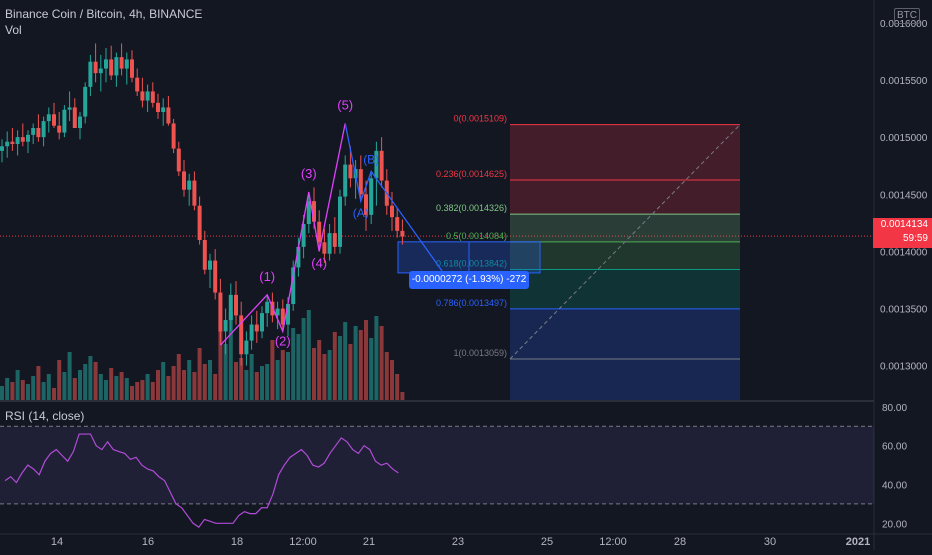 The height and width of the screenshot is (555, 932). Describe the element at coordinates (625, 242) in the screenshot. I see `fib-trend-line` at that location.